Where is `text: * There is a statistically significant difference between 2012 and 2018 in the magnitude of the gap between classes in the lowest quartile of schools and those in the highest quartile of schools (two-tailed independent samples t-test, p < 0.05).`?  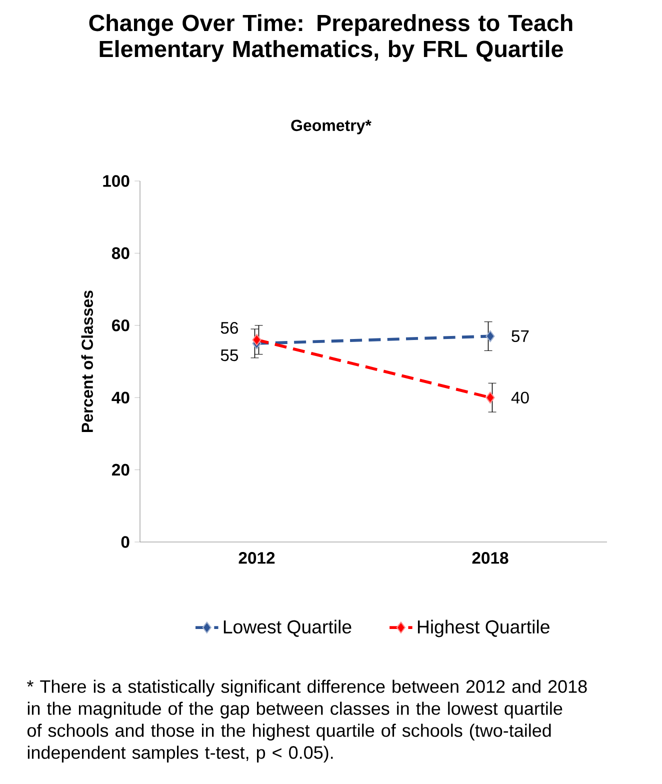
text: * There is a statistically significant difference between 2012 and 2018 in the magnitude of the gap between classes in the lowest quartile of schools and those in the highest quartile of schools (two-tailed independent samples t-test, p < 0.05). is located at coordinates (307, 721).